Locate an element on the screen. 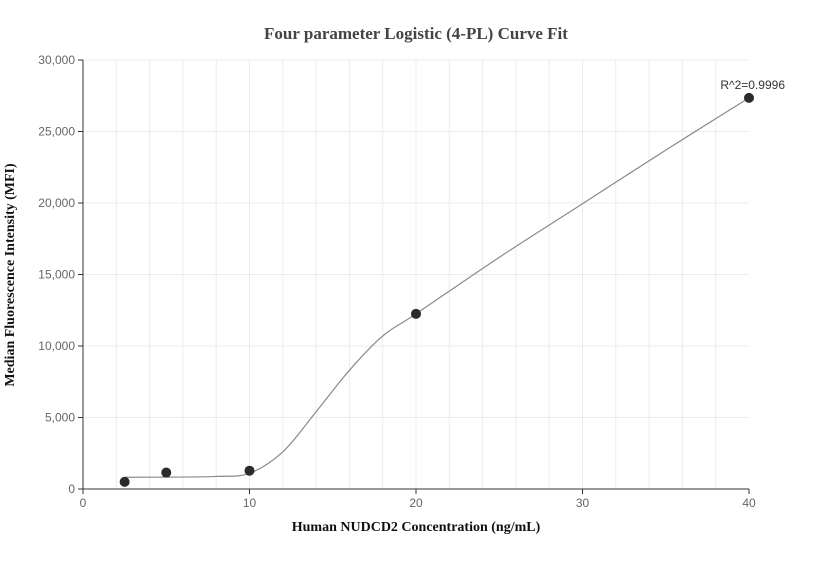  chart-title: Four parameter Logistic (4-PL) Curve Fit is located at coordinates (416, 33).